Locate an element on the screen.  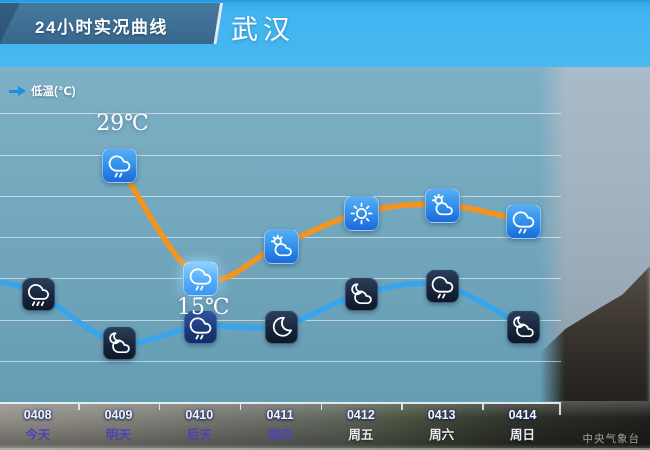
date-label: 0411 is located at coordinates (280, 415).